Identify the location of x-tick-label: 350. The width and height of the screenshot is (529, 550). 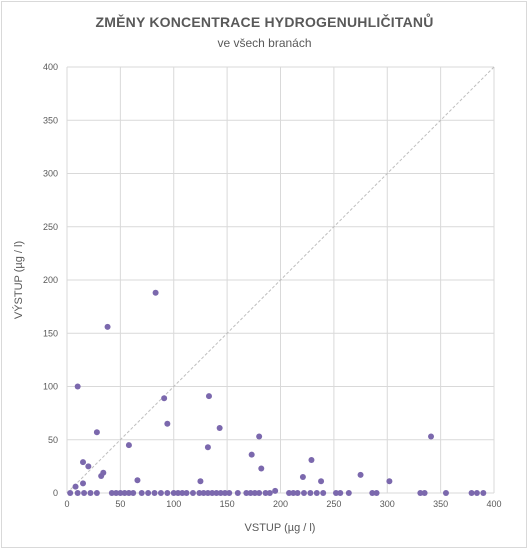
(440, 504).